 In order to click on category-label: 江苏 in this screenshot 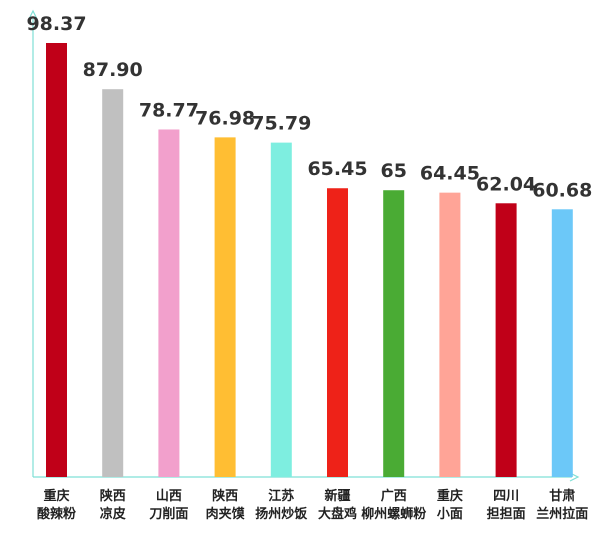, I will do `click(281, 496)`.